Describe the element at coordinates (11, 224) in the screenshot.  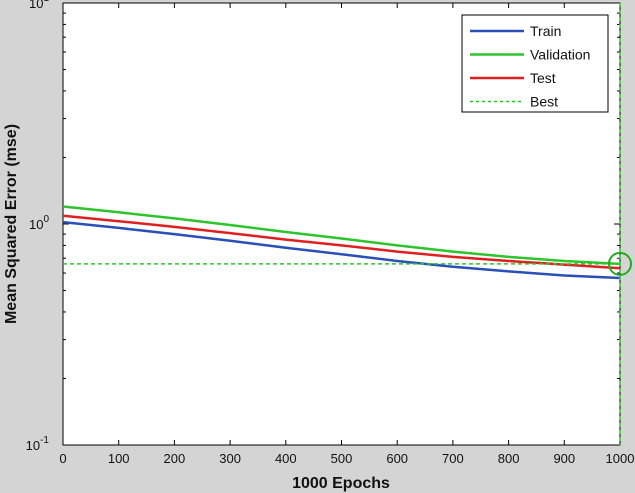
I see `y-axis-title: Mean Squared Error (mse)` at that location.